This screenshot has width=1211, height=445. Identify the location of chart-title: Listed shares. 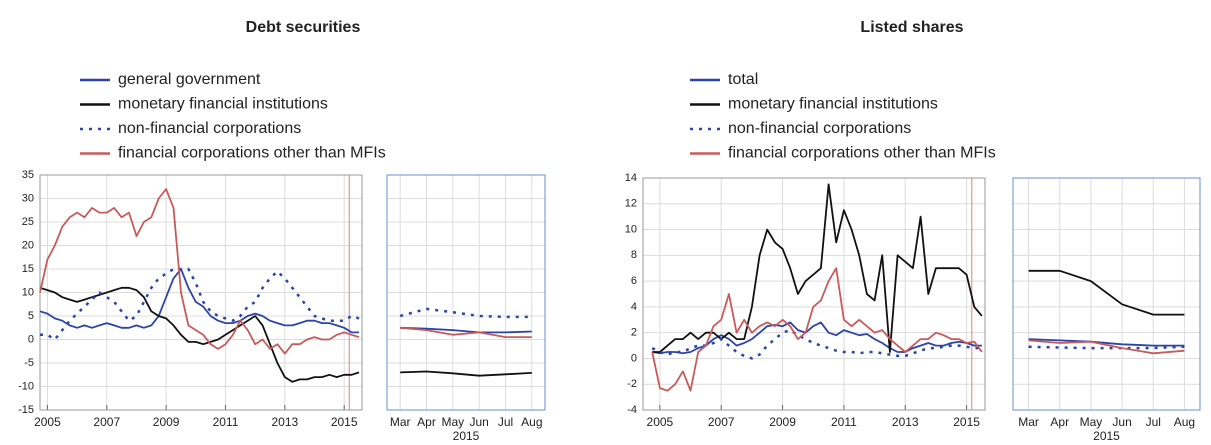
(911, 27).